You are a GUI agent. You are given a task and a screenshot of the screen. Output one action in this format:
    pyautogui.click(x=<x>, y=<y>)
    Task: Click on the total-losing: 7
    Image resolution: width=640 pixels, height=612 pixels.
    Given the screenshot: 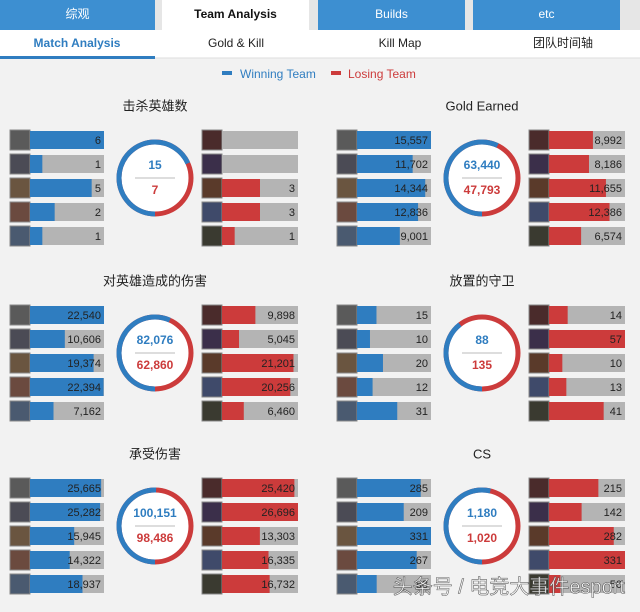 What is the action you would take?
    pyautogui.click(x=155, y=190)
    